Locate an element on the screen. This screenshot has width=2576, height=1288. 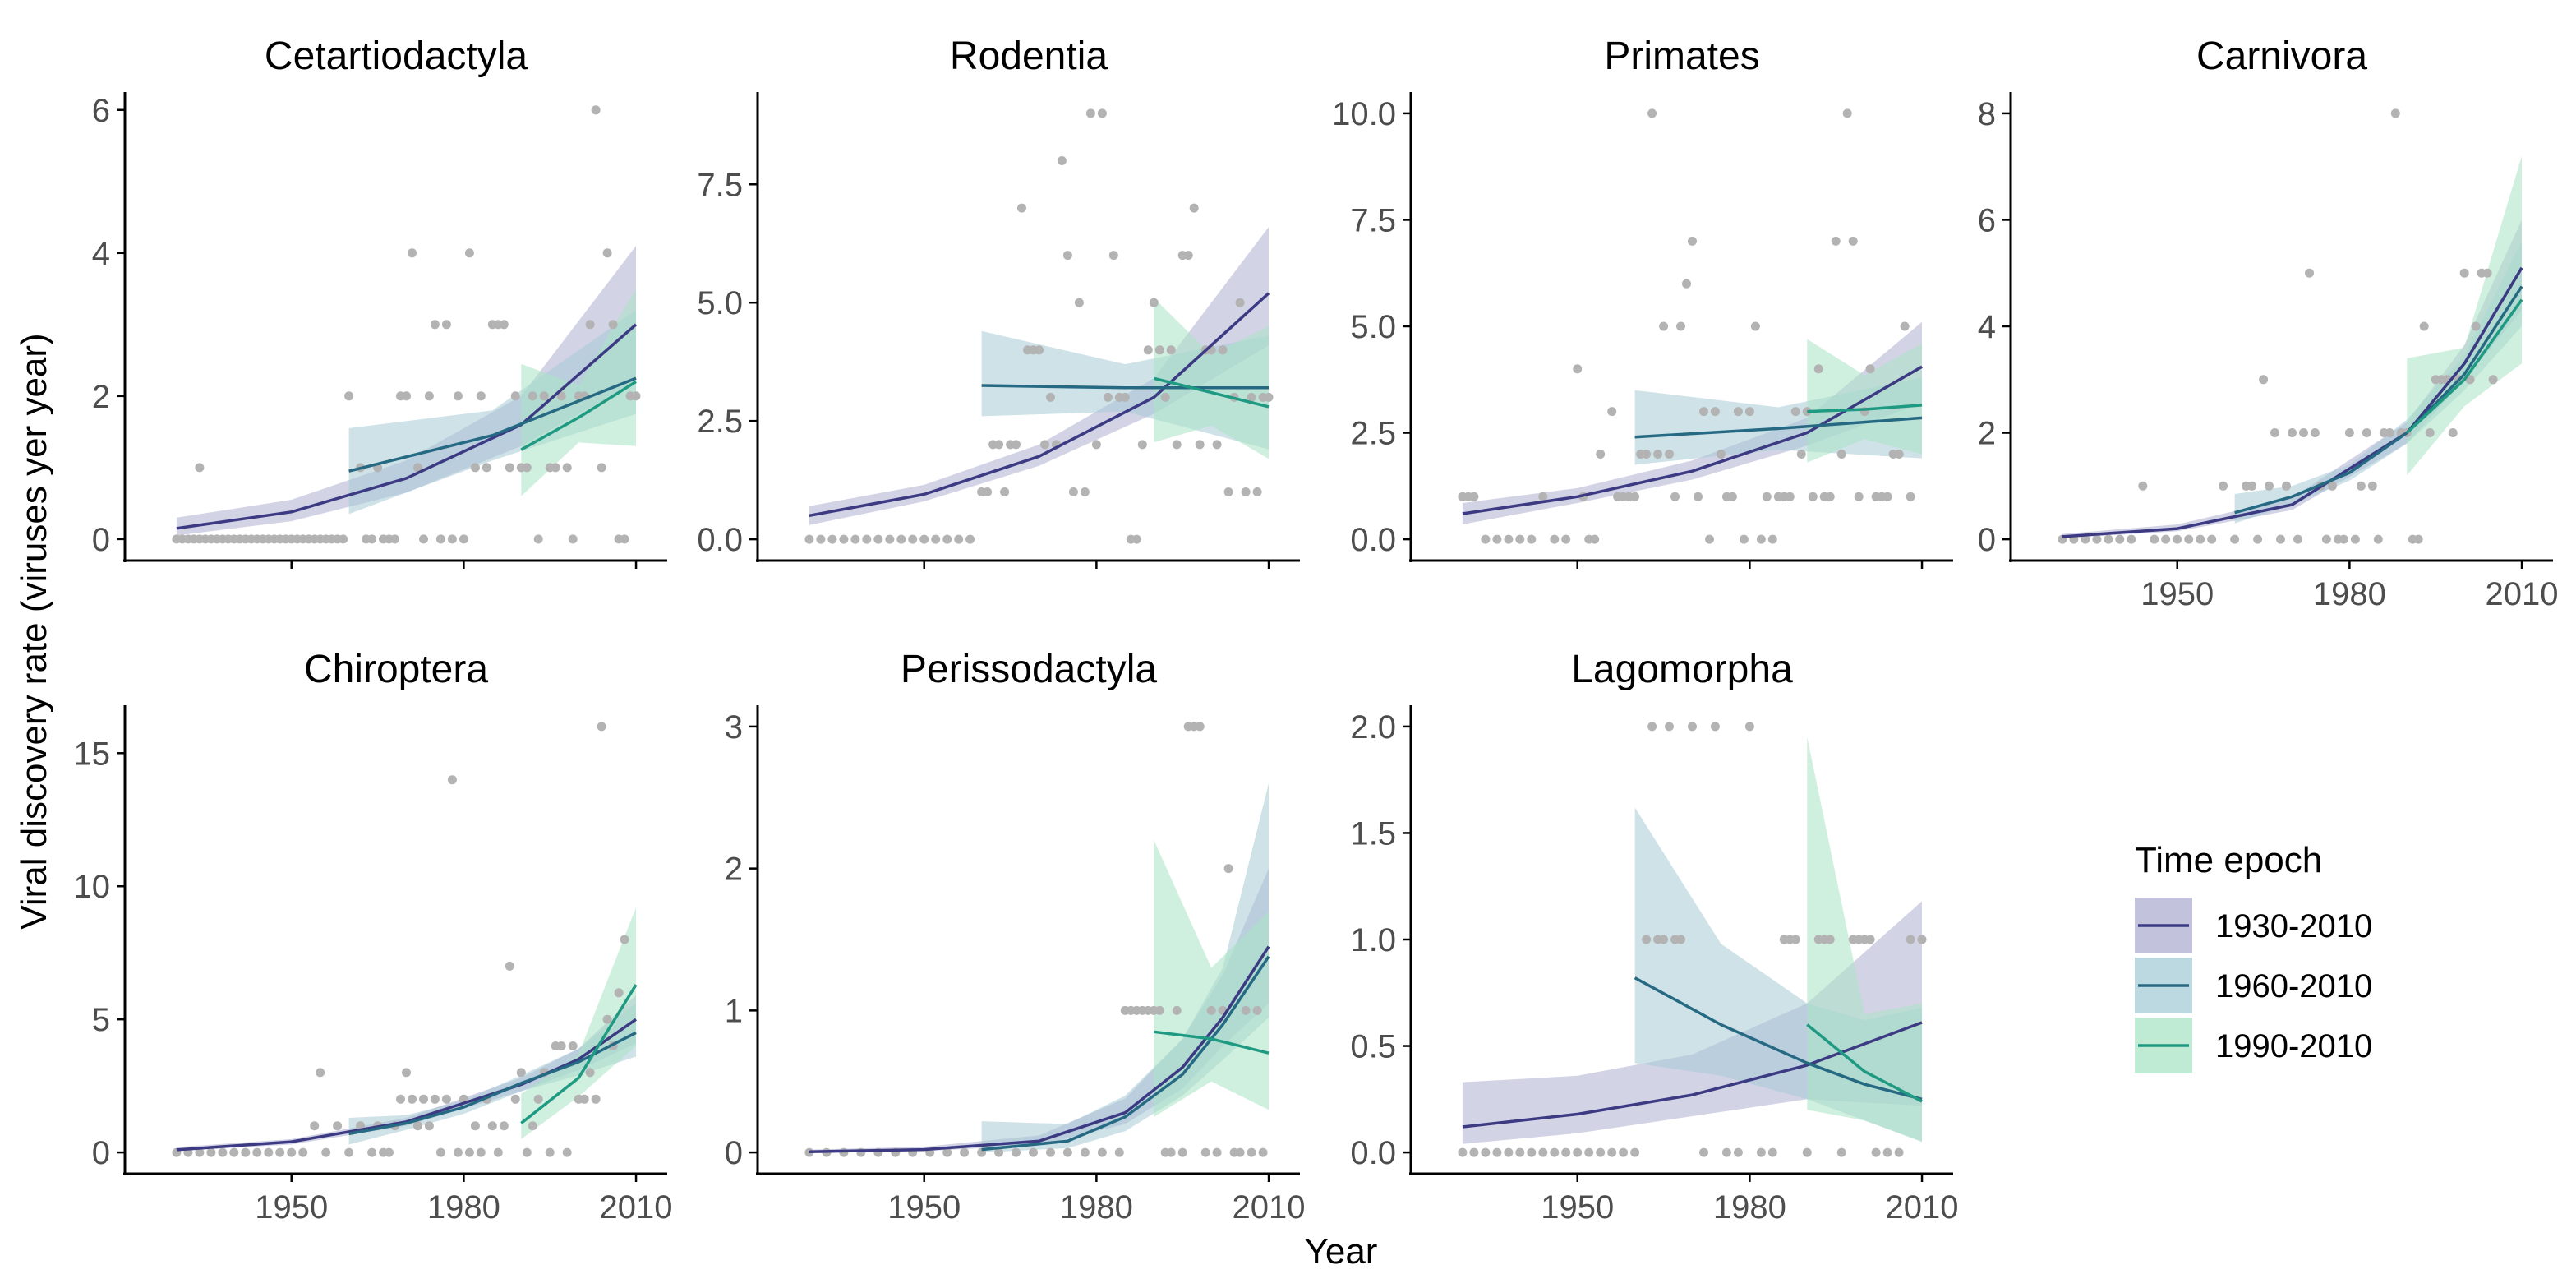
y-tick-label-rodentia-2: 5.0 is located at coordinates (720, 303).